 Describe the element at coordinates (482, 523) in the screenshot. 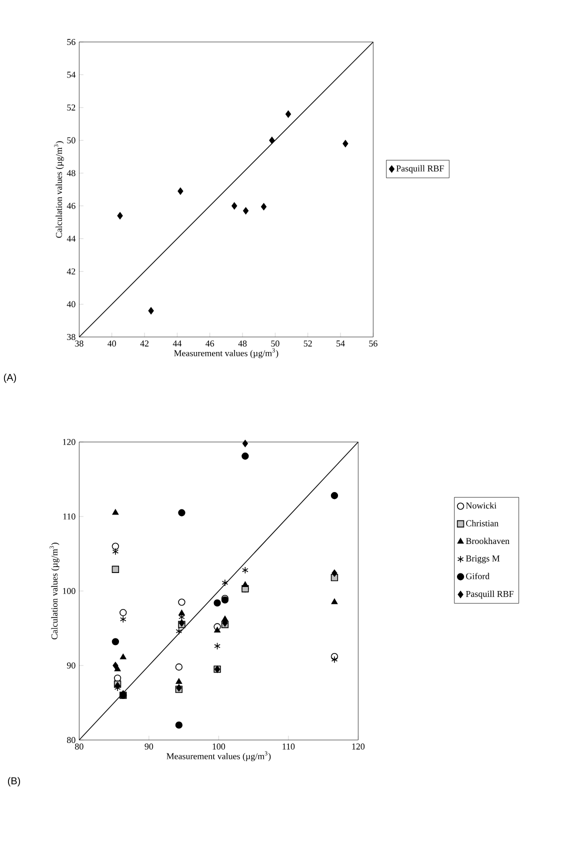

I see `legend-label: Christian` at that location.